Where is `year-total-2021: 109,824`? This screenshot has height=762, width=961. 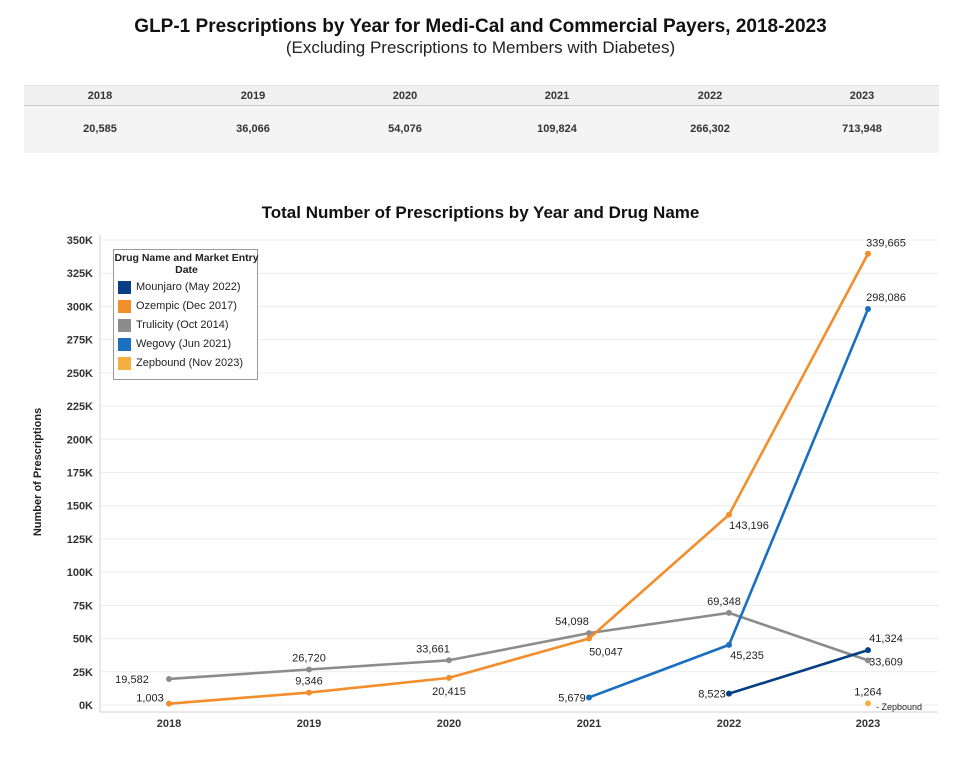 year-total-2021: 109,824 is located at coordinates (557, 129).